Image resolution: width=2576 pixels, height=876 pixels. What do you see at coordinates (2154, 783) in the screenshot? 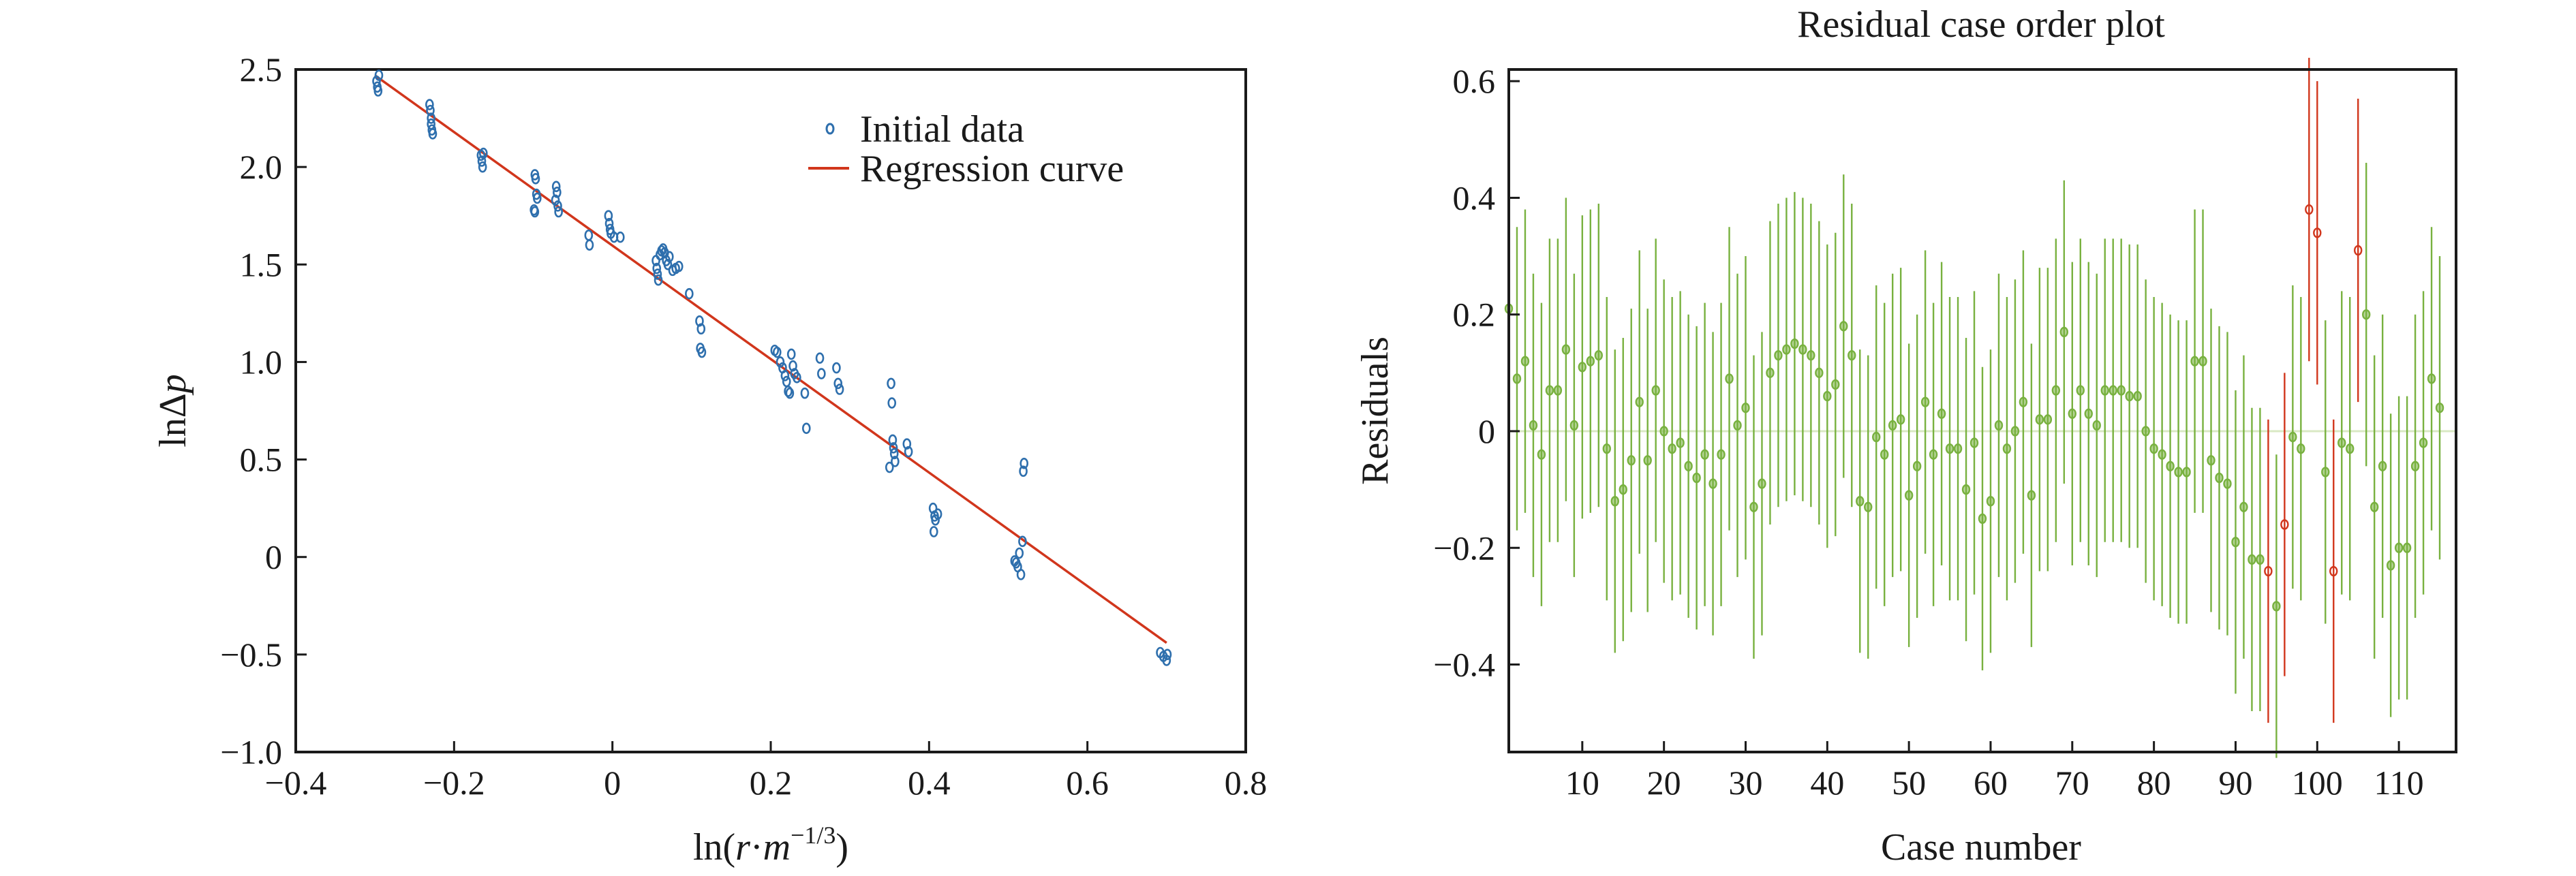
I see `x-tick-label: 80` at bounding box center [2154, 783].